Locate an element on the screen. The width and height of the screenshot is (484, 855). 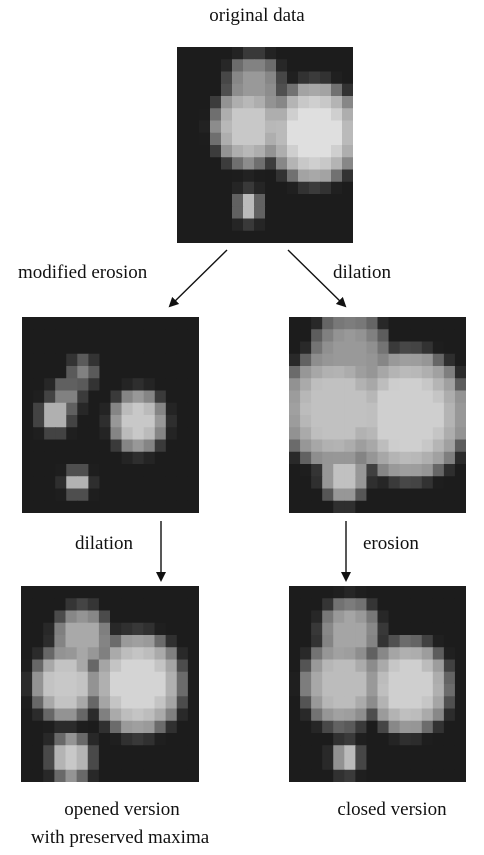
grayscale-image is located at coordinates (110, 415).